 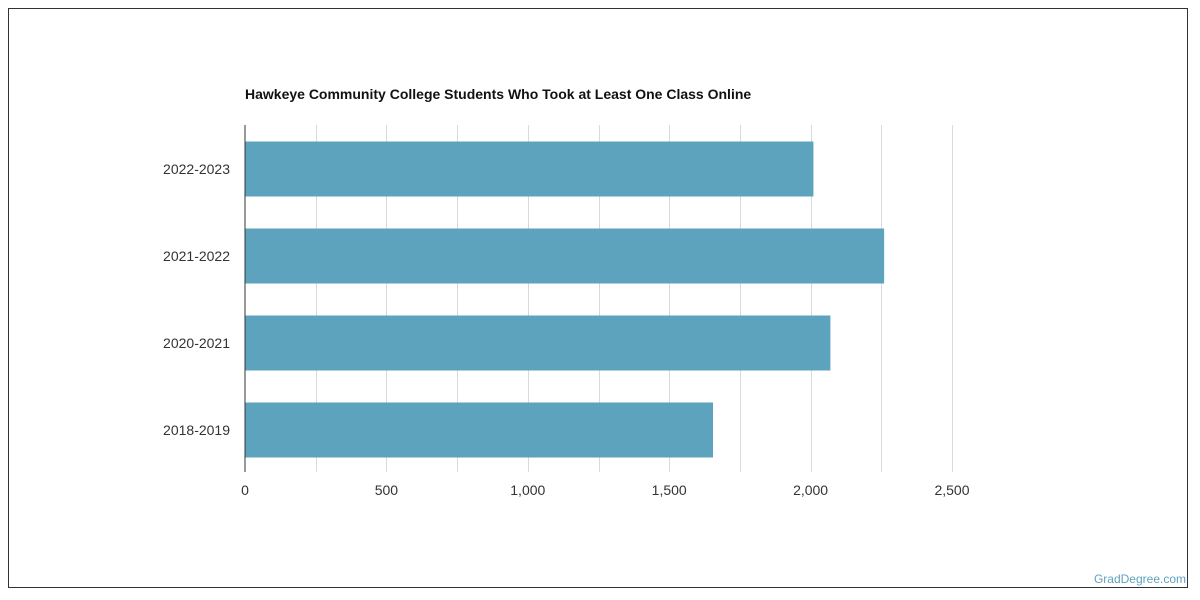 What do you see at coordinates (669, 490) in the screenshot?
I see `x-tick-label: 1,500` at bounding box center [669, 490].